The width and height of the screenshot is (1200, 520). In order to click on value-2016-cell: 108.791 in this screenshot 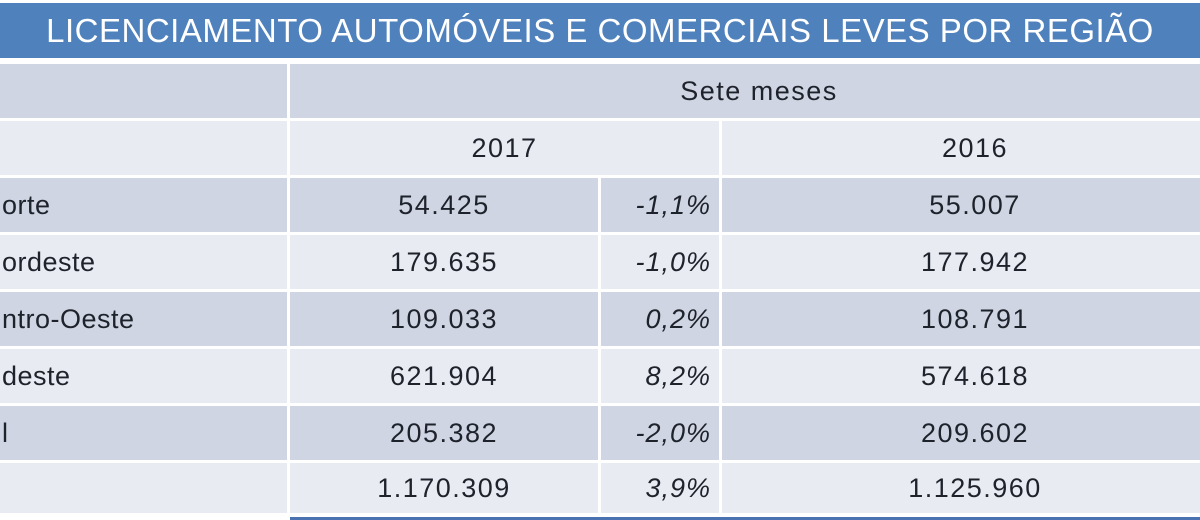, I will do `click(961, 319)`.